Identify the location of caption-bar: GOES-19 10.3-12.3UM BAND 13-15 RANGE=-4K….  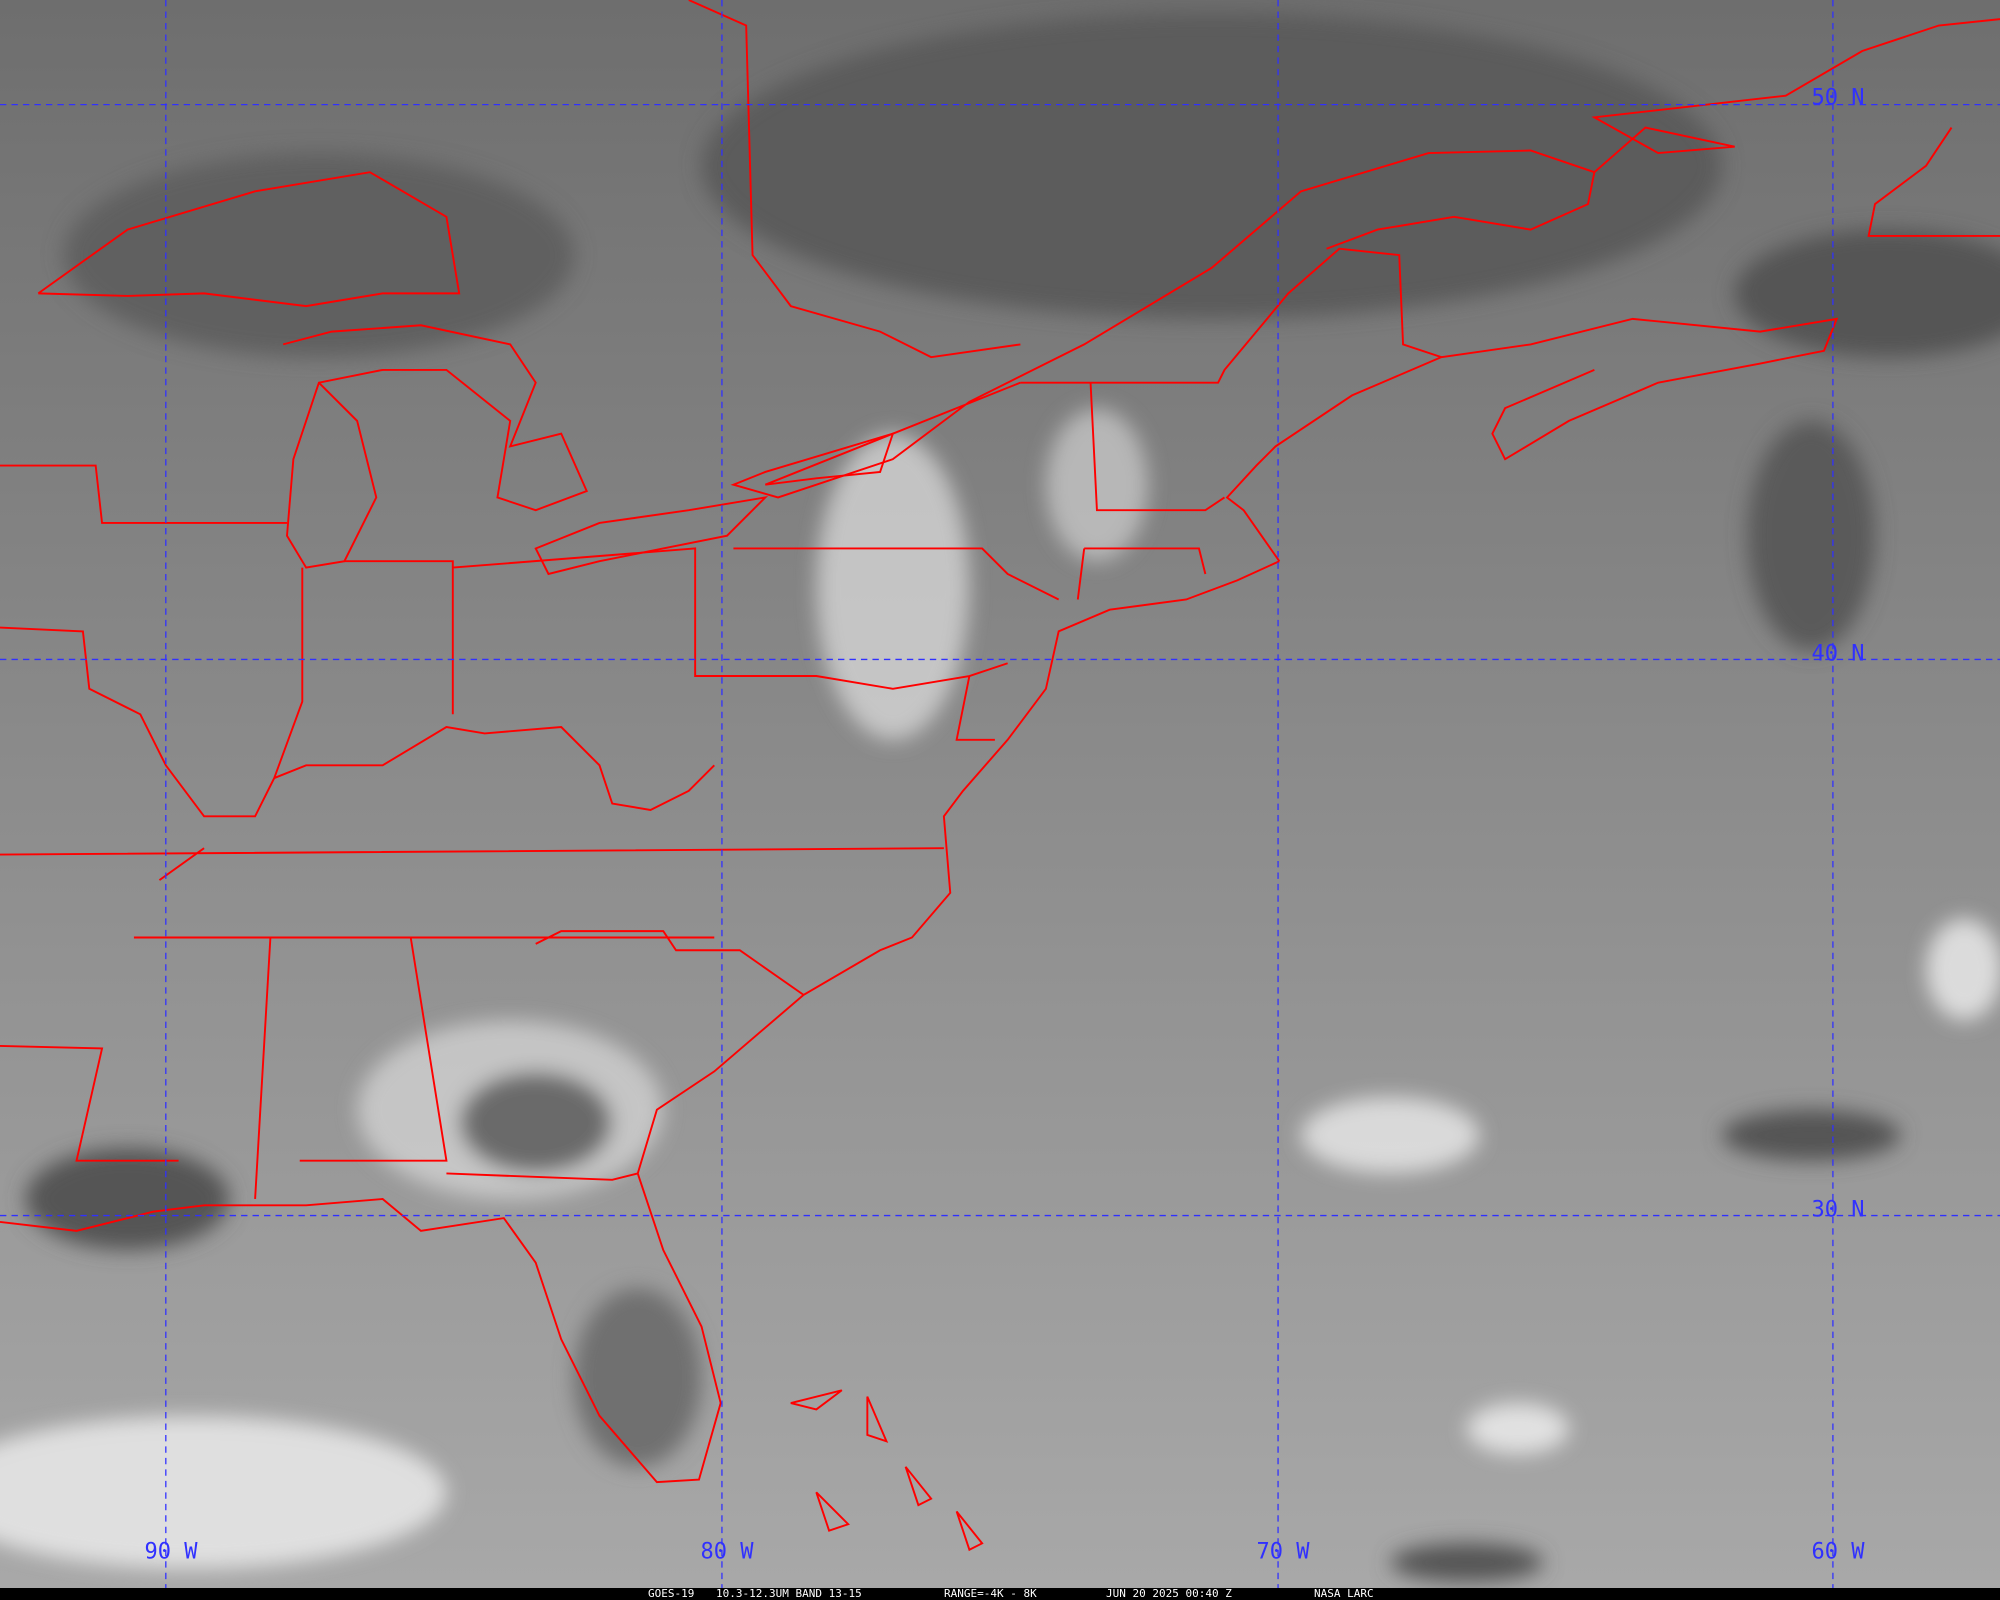
(1000, 1594).